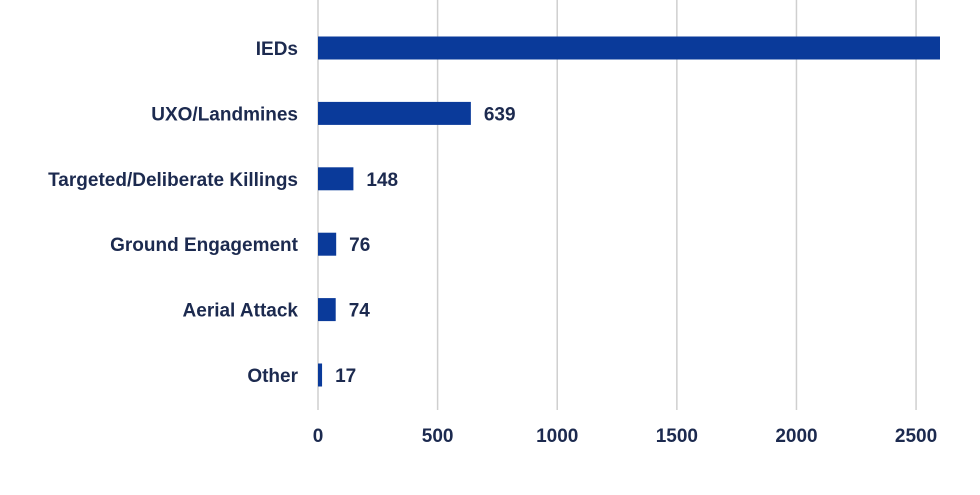  Describe the element at coordinates (277, 49) in the screenshot. I see `category-label: IEDs` at that location.